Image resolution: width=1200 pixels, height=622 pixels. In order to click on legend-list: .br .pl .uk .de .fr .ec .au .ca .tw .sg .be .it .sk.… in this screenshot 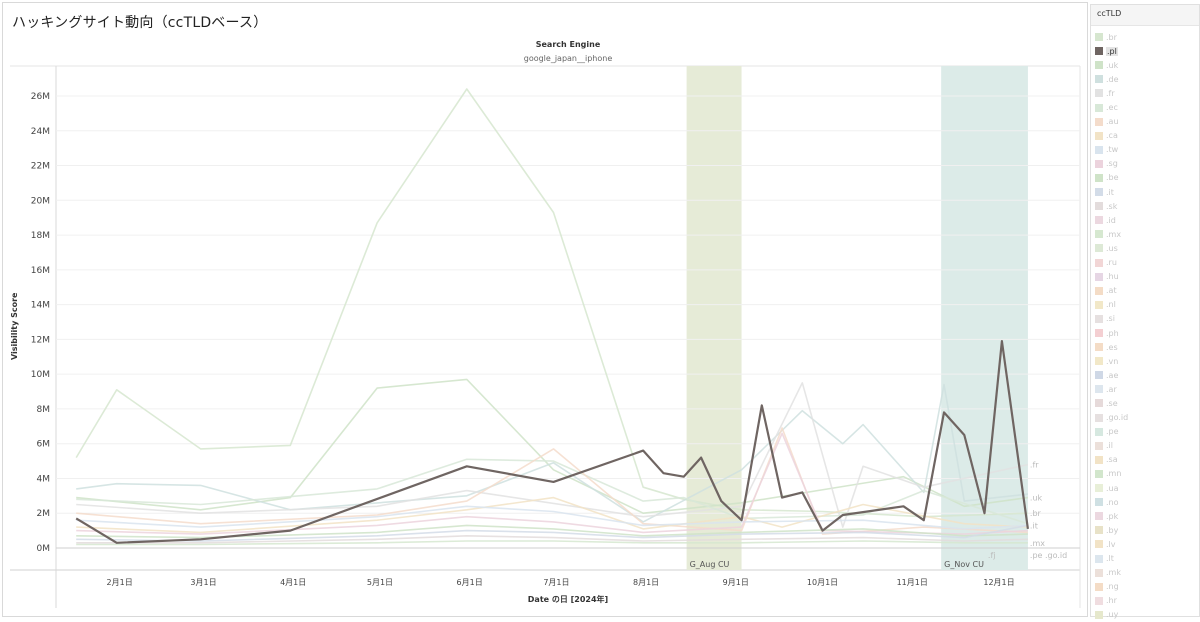, I will do `click(1145, 324)`.